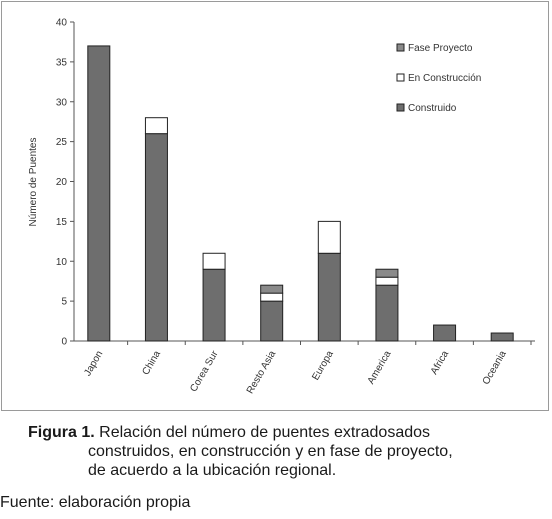 The image size is (552, 519). I want to click on caption-label: Figura 1., so click(61, 432).